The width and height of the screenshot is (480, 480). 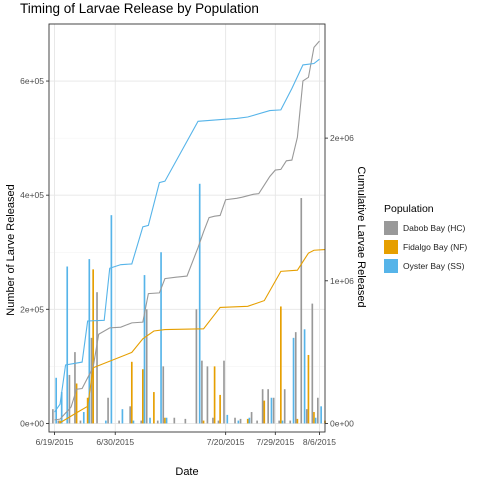 I want to click on x-tick-label: 7/20/2015, so click(x=226, y=442).